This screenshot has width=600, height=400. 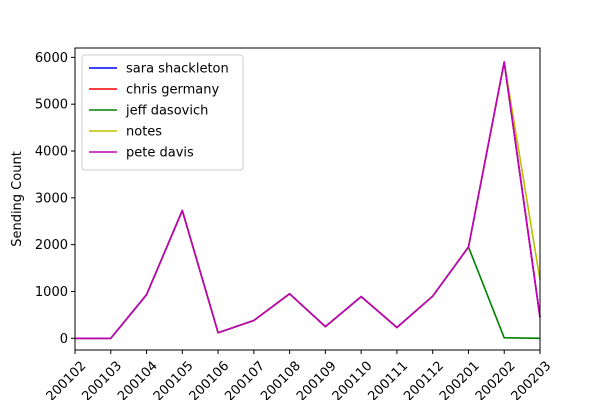 What do you see at coordinates (160, 153) in the screenshot?
I see `legend-label: pete davis` at bounding box center [160, 153].